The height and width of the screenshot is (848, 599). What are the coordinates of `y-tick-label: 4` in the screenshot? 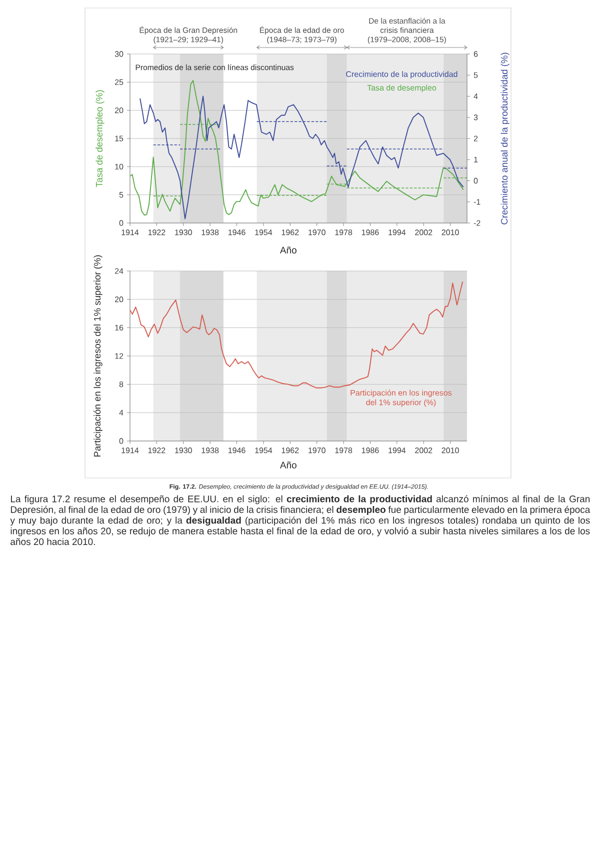 It's located at (121, 413).